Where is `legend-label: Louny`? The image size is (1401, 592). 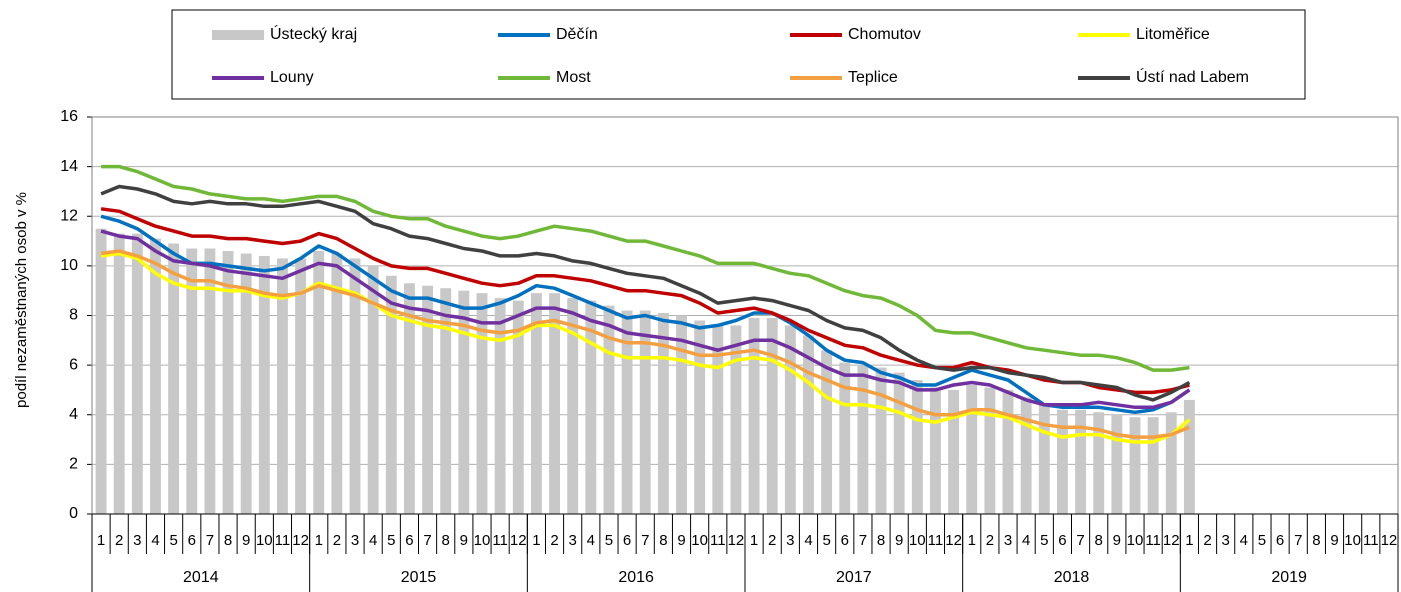 legend-label: Louny is located at coordinates (292, 77).